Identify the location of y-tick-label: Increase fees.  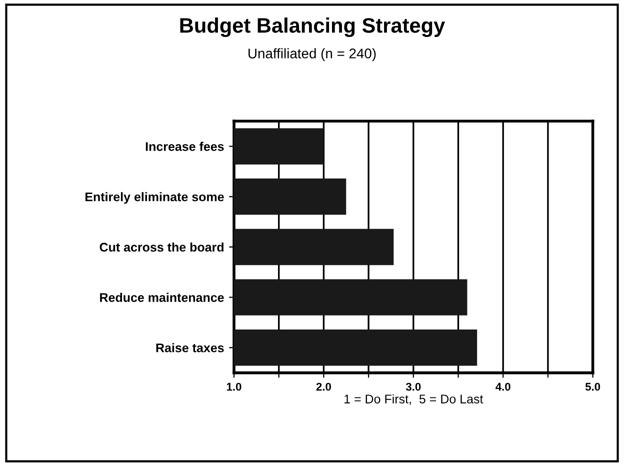
(185, 146).